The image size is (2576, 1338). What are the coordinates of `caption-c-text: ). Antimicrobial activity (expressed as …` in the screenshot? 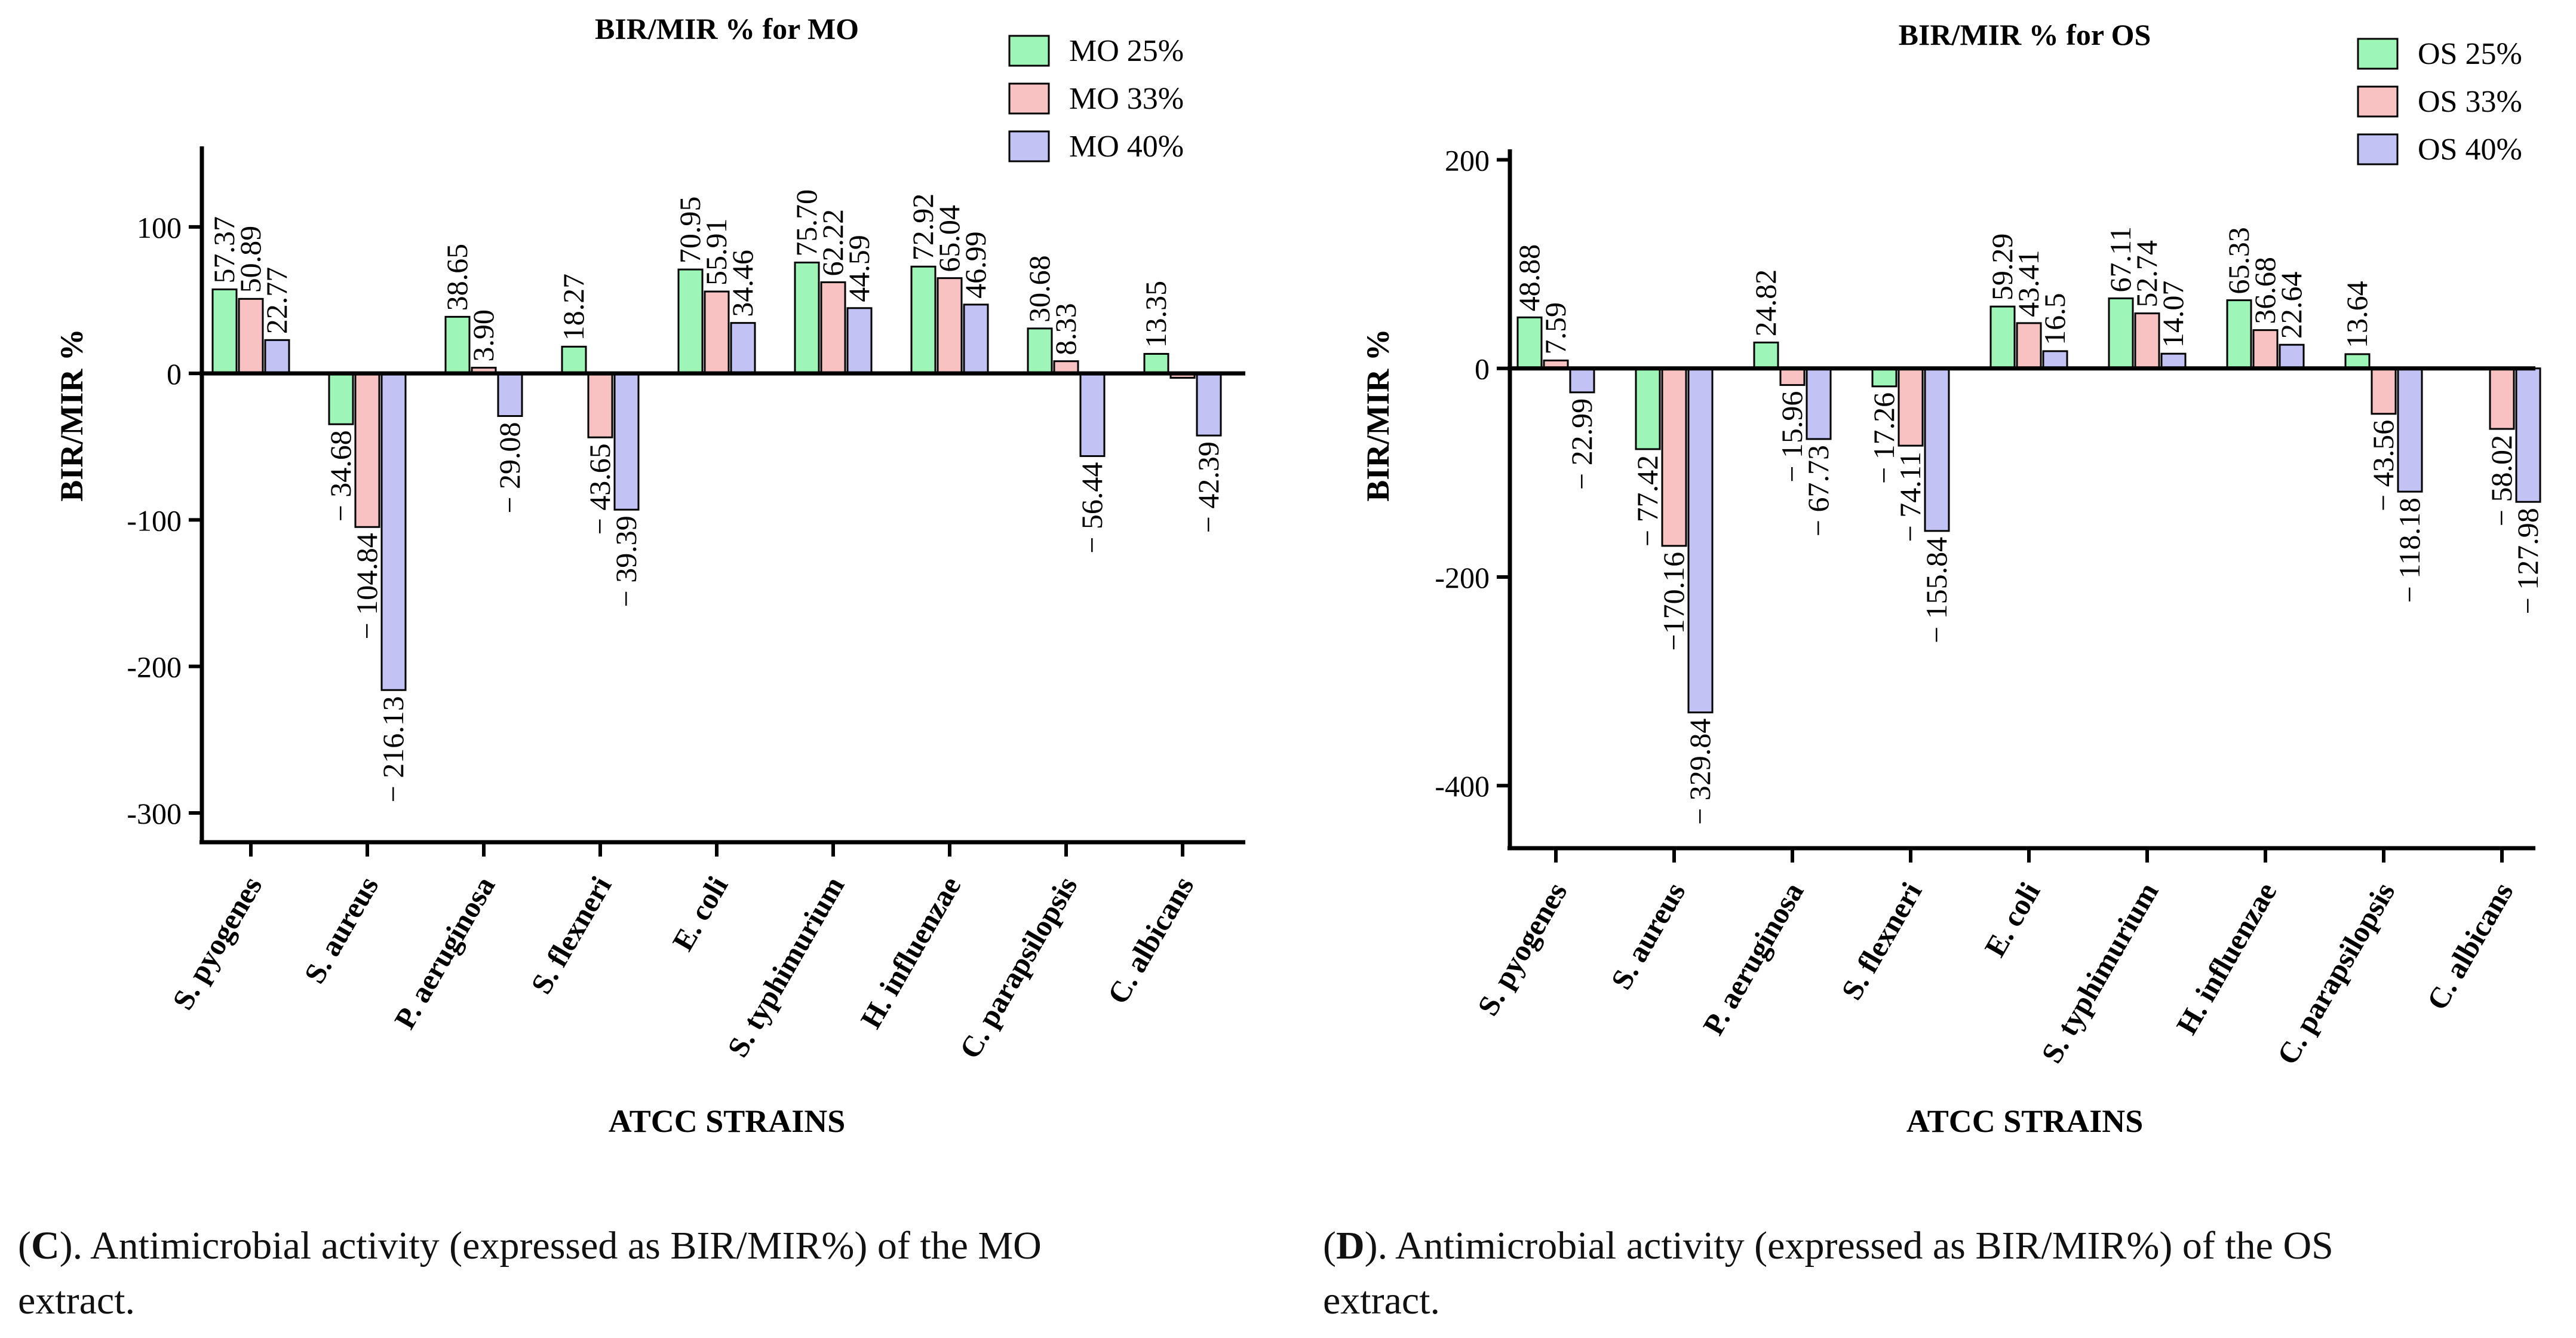 It's located at (550, 1246).